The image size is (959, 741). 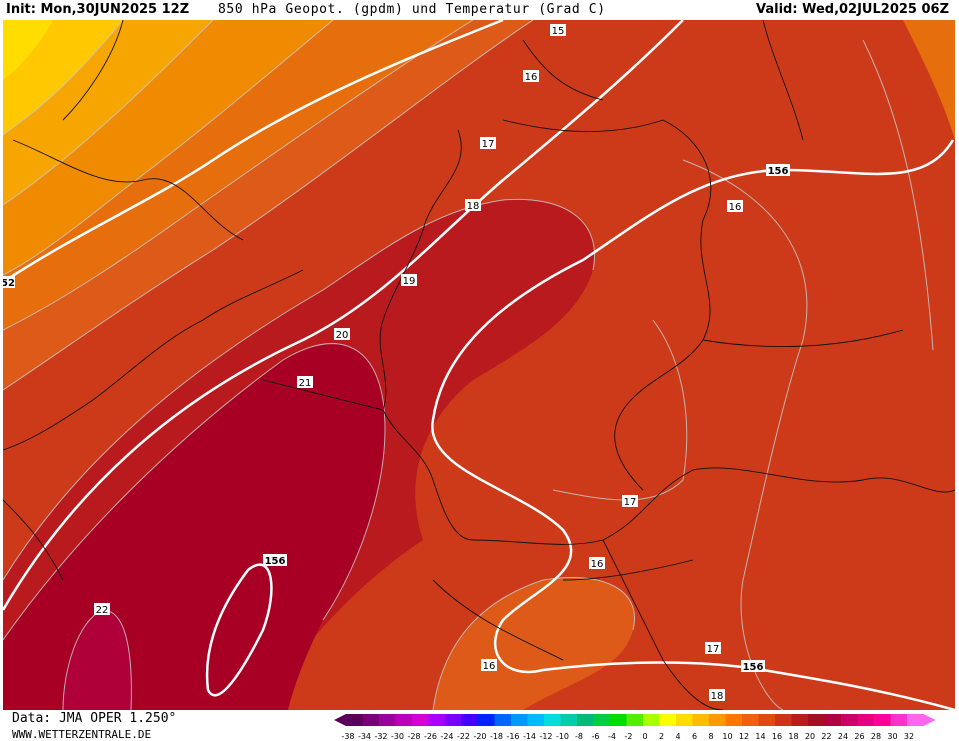 What do you see at coordinates (876, 736) in the screenshot?
I see `colorbar-tick-label: 28` at bounding box center [876, 736].